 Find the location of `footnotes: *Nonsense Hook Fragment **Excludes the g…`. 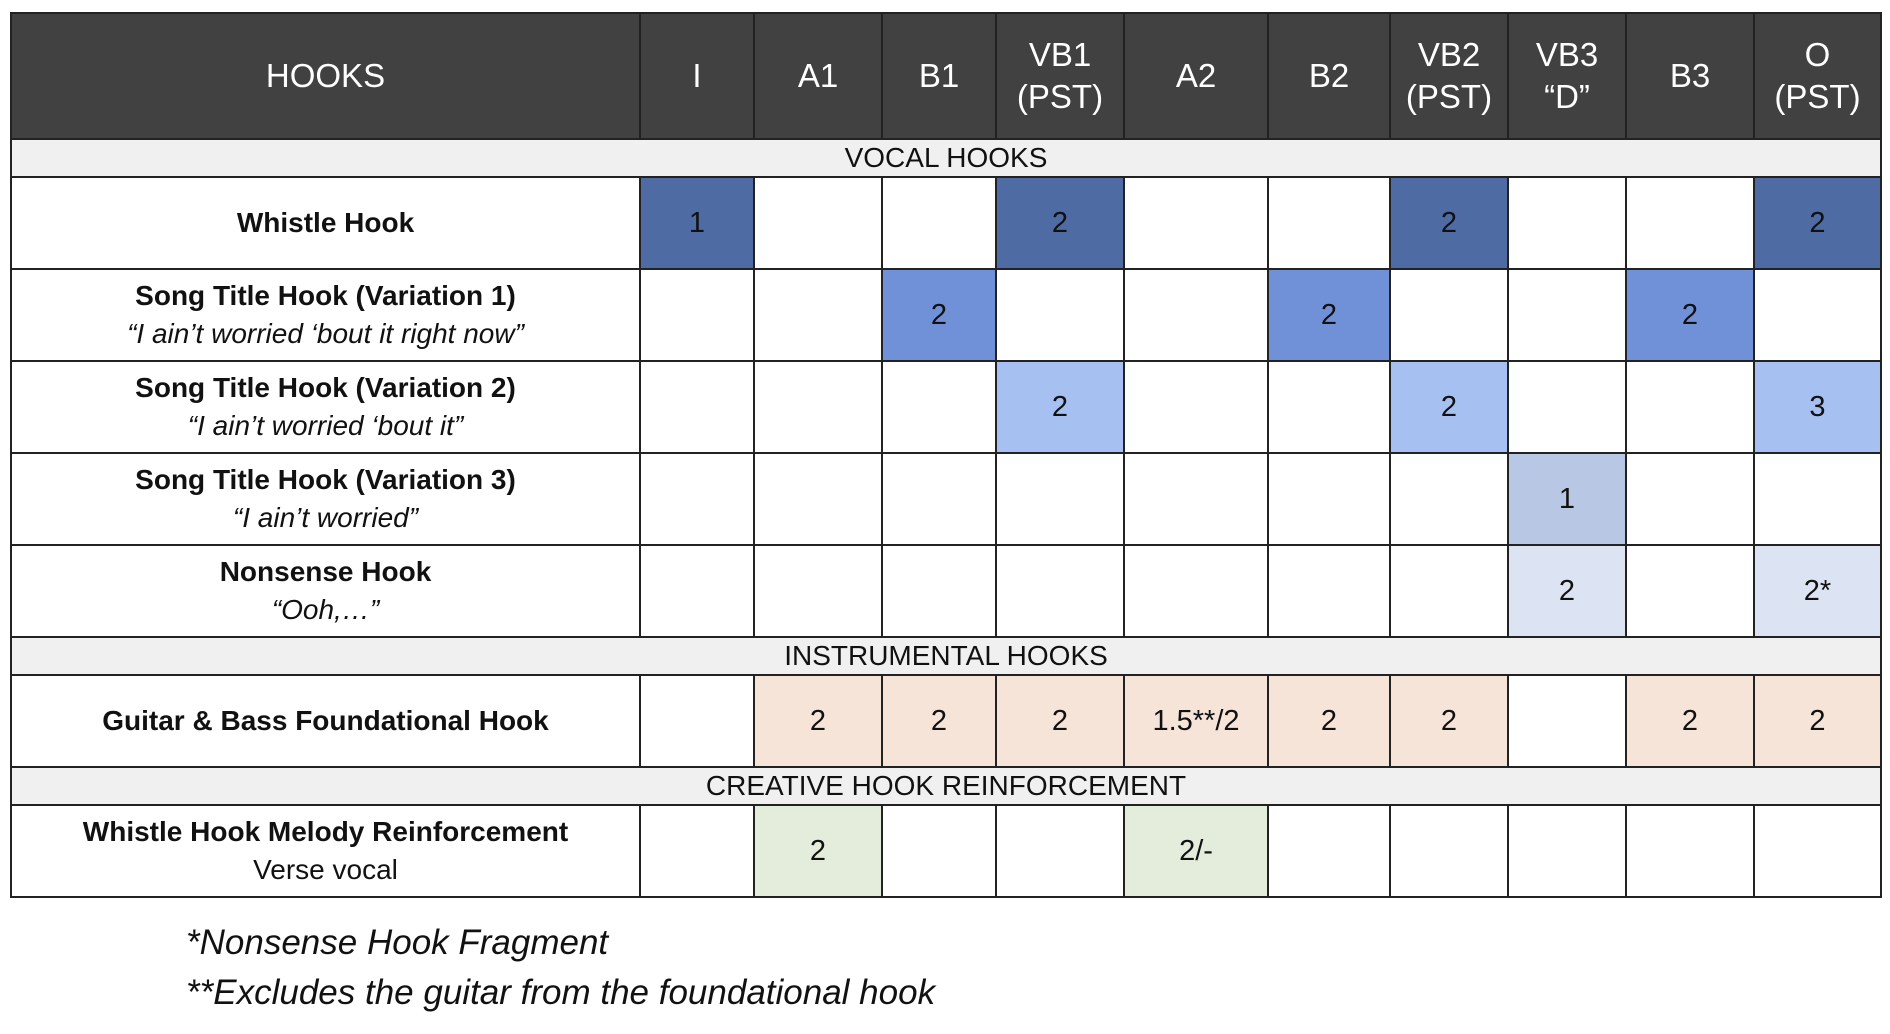

footnotes: *Nonsense Hook Fragment **Excludes the g… is located at coordinates (560, 968).